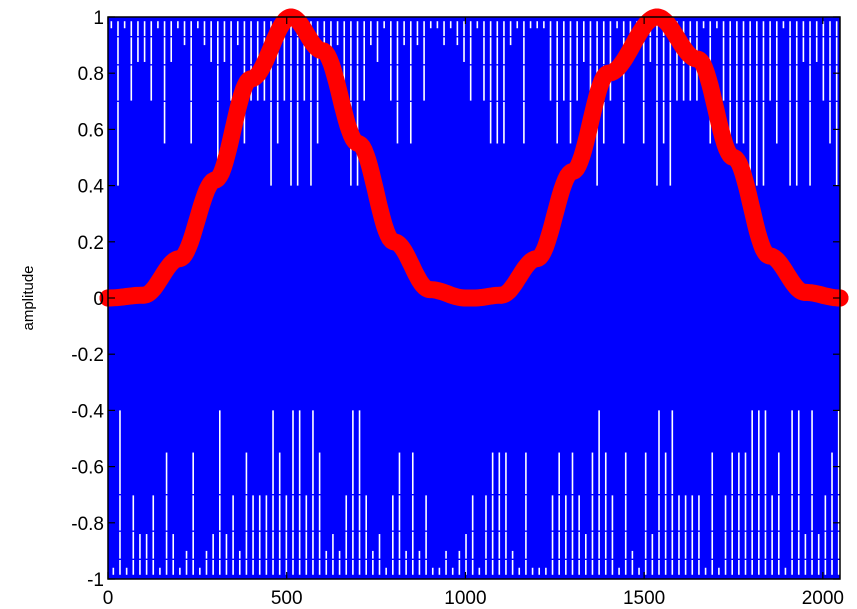 This screenshot has width=857, height=609. Describe the element at coordinates (91, 243) in the screenshot. I see `y-tick-label: 0.2` at that location.